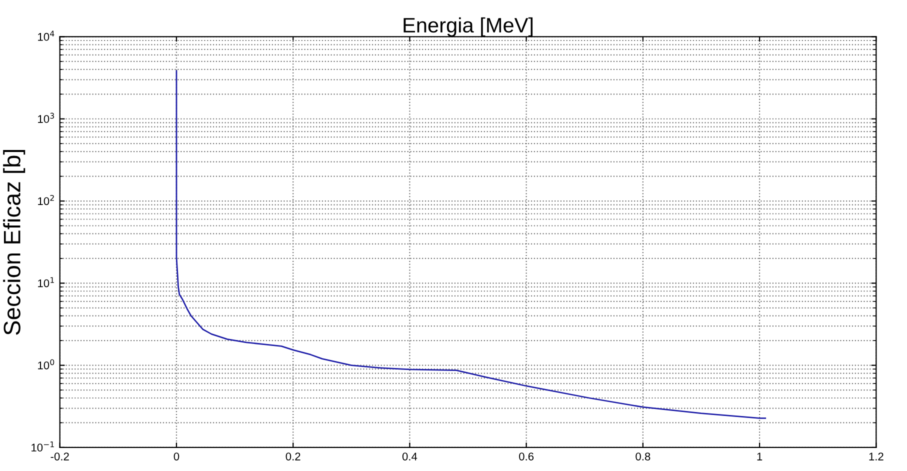  What do you see at coordinates (43, 446) in the screenshot?
I see `y-tick-label: 10$^{−1}$` at bounding box center [43, 446].